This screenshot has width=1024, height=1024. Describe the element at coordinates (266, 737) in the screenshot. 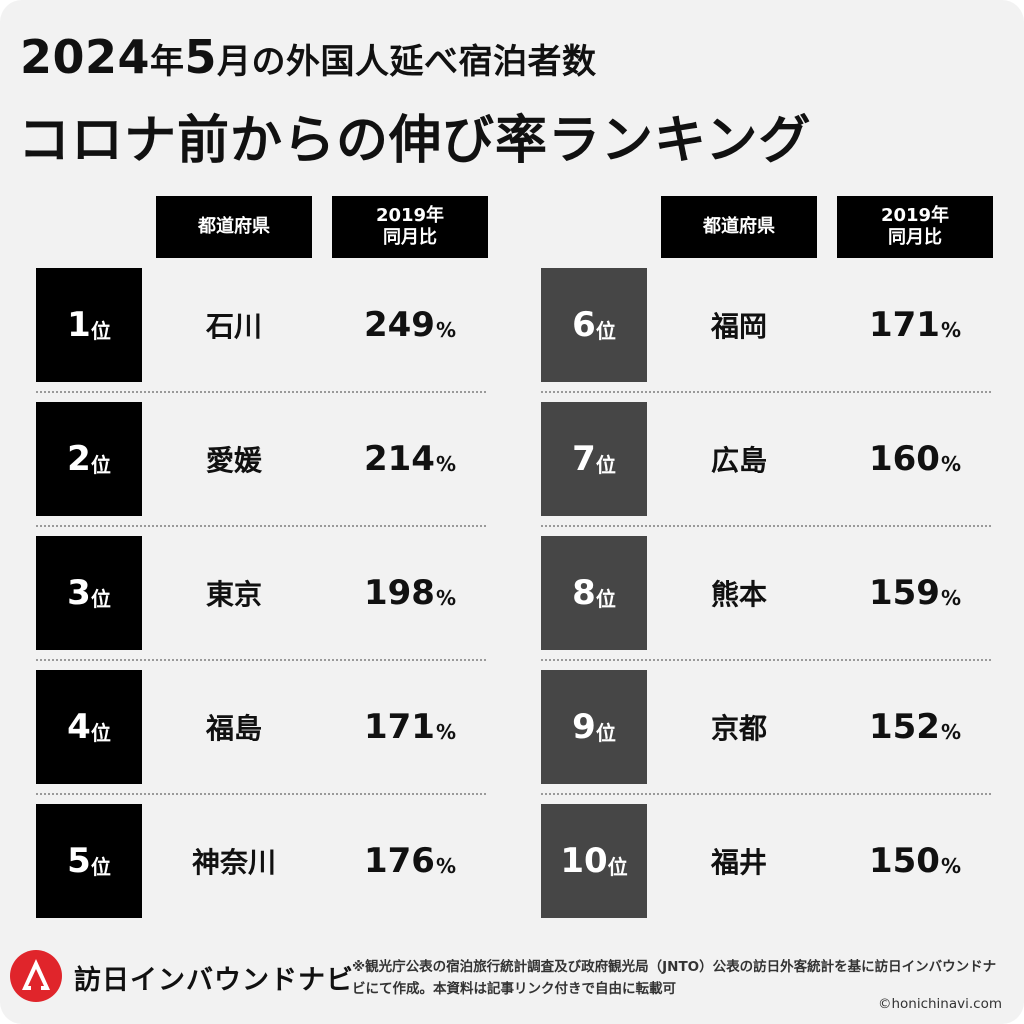

I see `ranking-row: 4 位 福島 171%` at that location.